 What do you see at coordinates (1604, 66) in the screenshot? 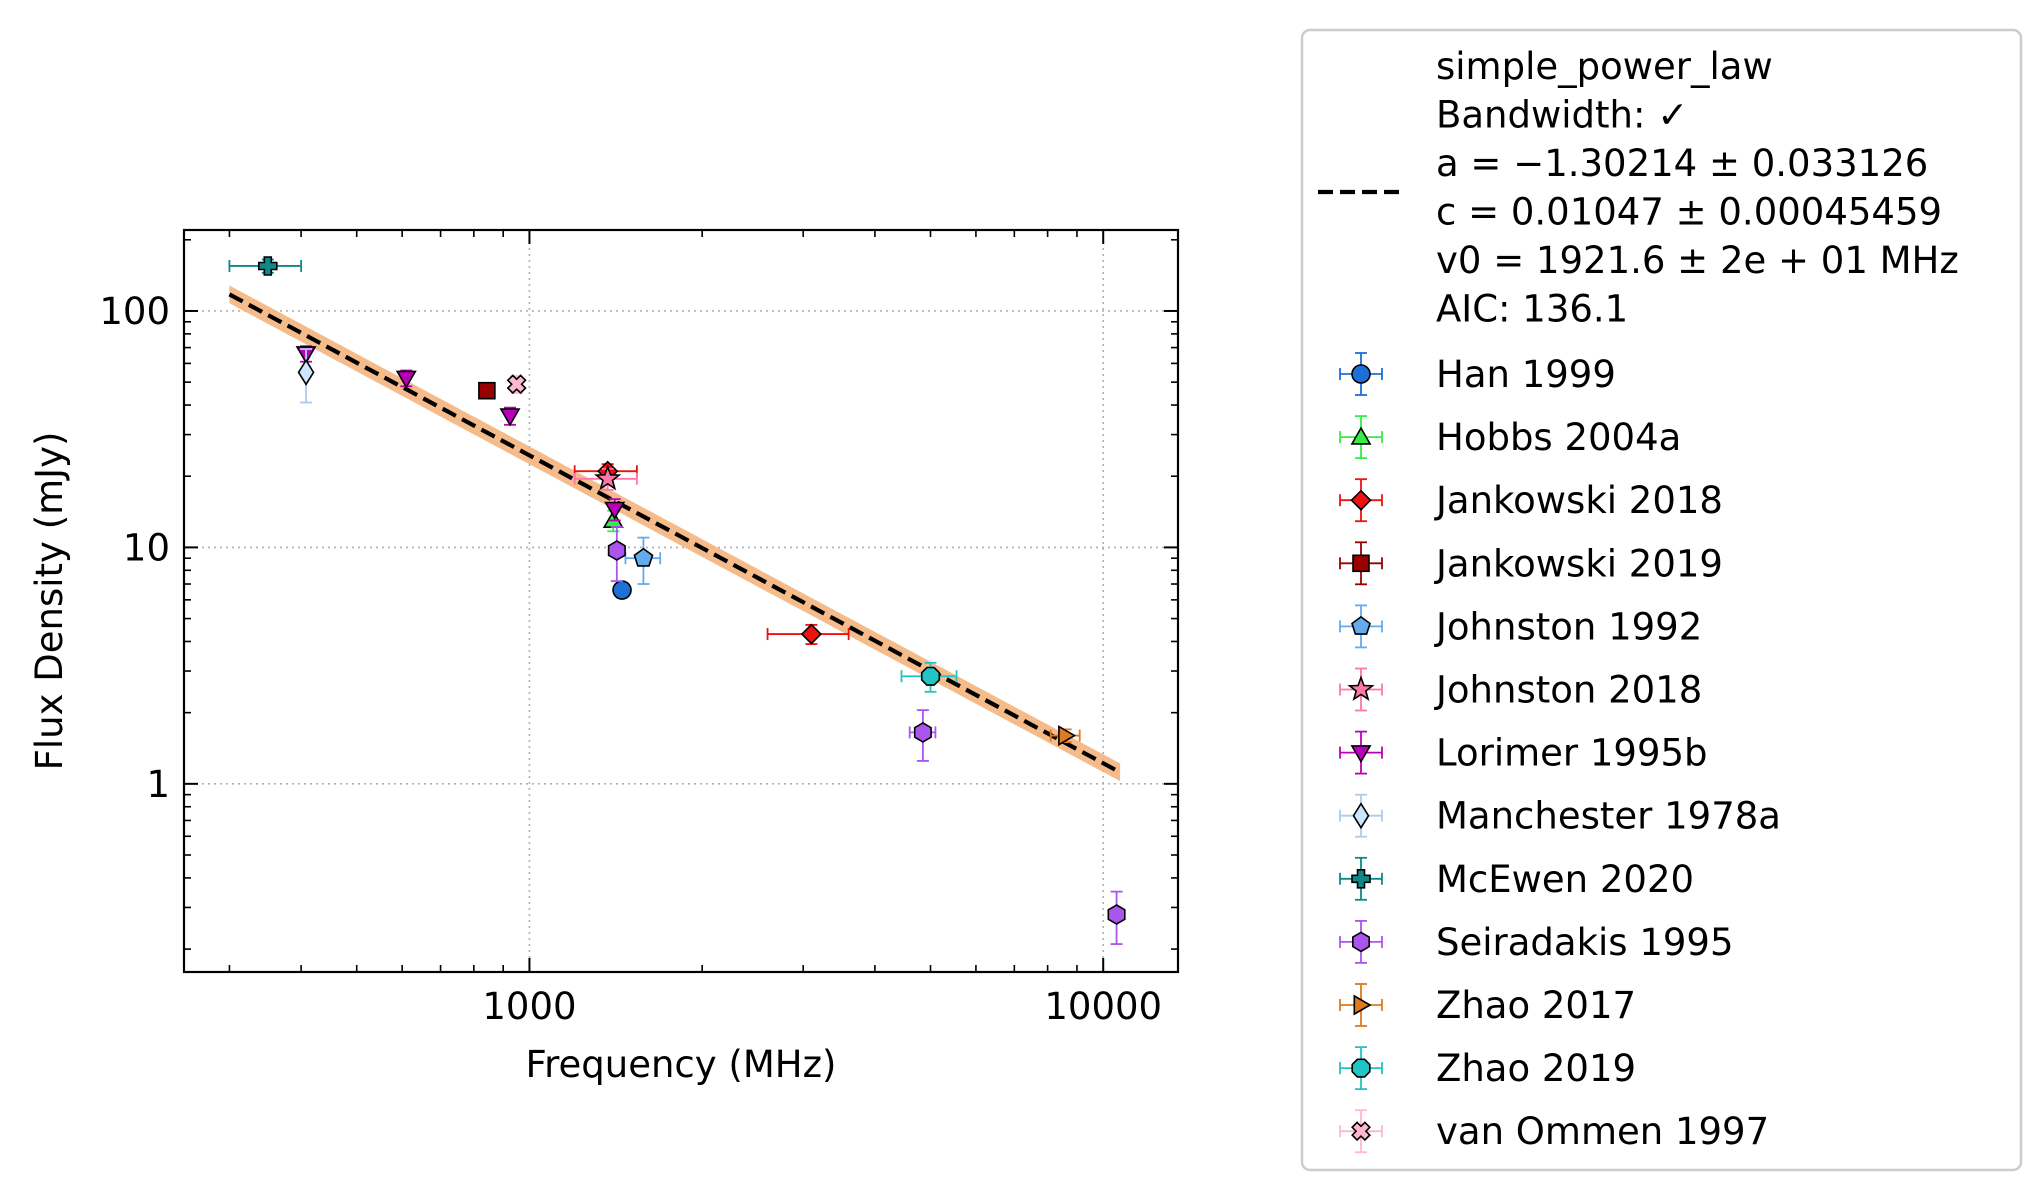
I see `legend-fit-text: simple_power_law` at bounding box center [1604, 66].